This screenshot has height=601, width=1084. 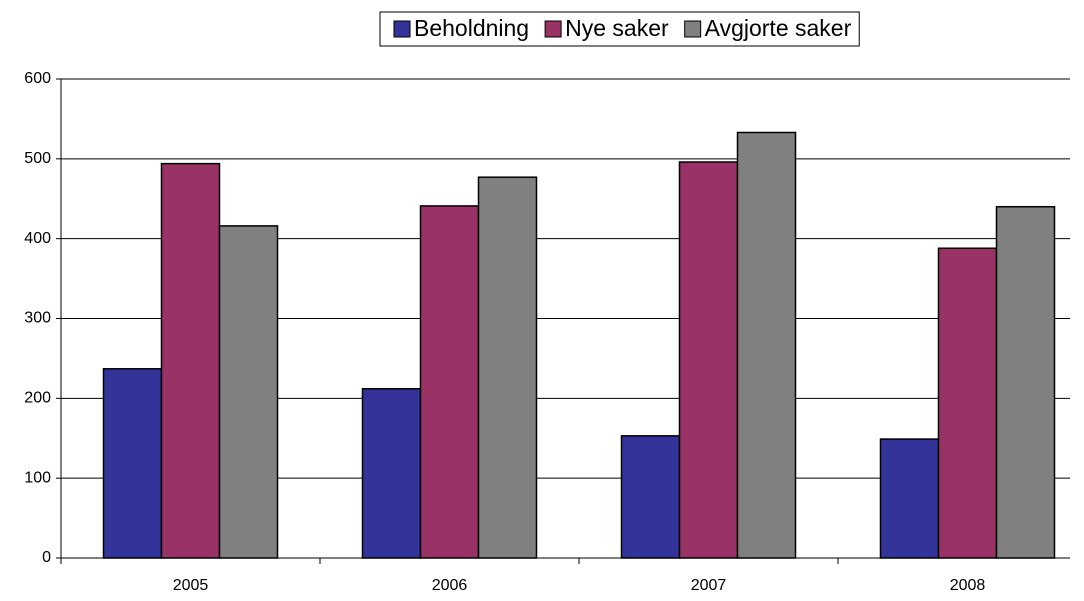 What do you see at coordinates (968, 585) in the screenshot?
I see `x-tick-label: 2008` at bounding box center [968, 585].